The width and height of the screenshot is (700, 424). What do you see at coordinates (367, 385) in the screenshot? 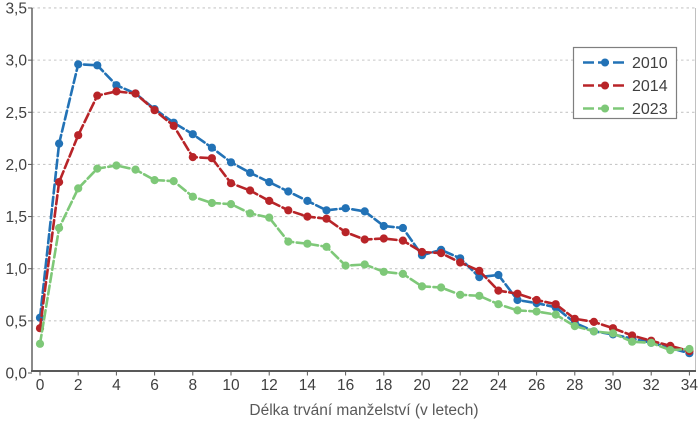
I see `x-axis-labels: 0 2 4 6 8 10 12 14 16 18 20 22 24 26 28 30 32 34` at bounding box center [367, 385].